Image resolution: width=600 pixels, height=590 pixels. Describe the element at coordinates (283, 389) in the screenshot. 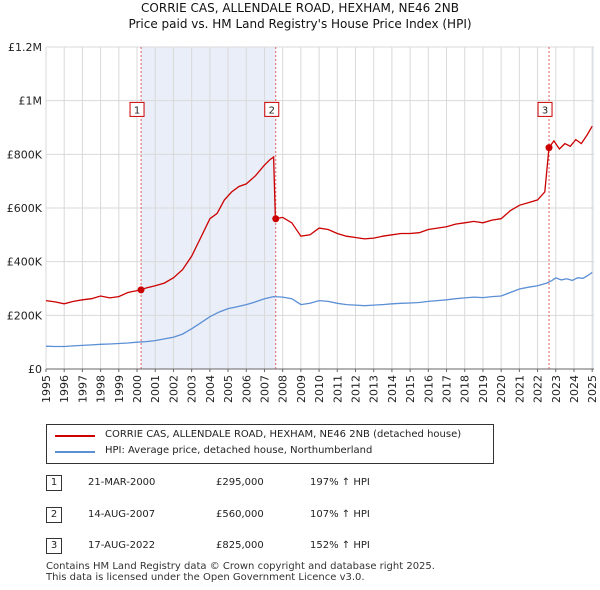

I see `x-tick-label: 2008` at that location.